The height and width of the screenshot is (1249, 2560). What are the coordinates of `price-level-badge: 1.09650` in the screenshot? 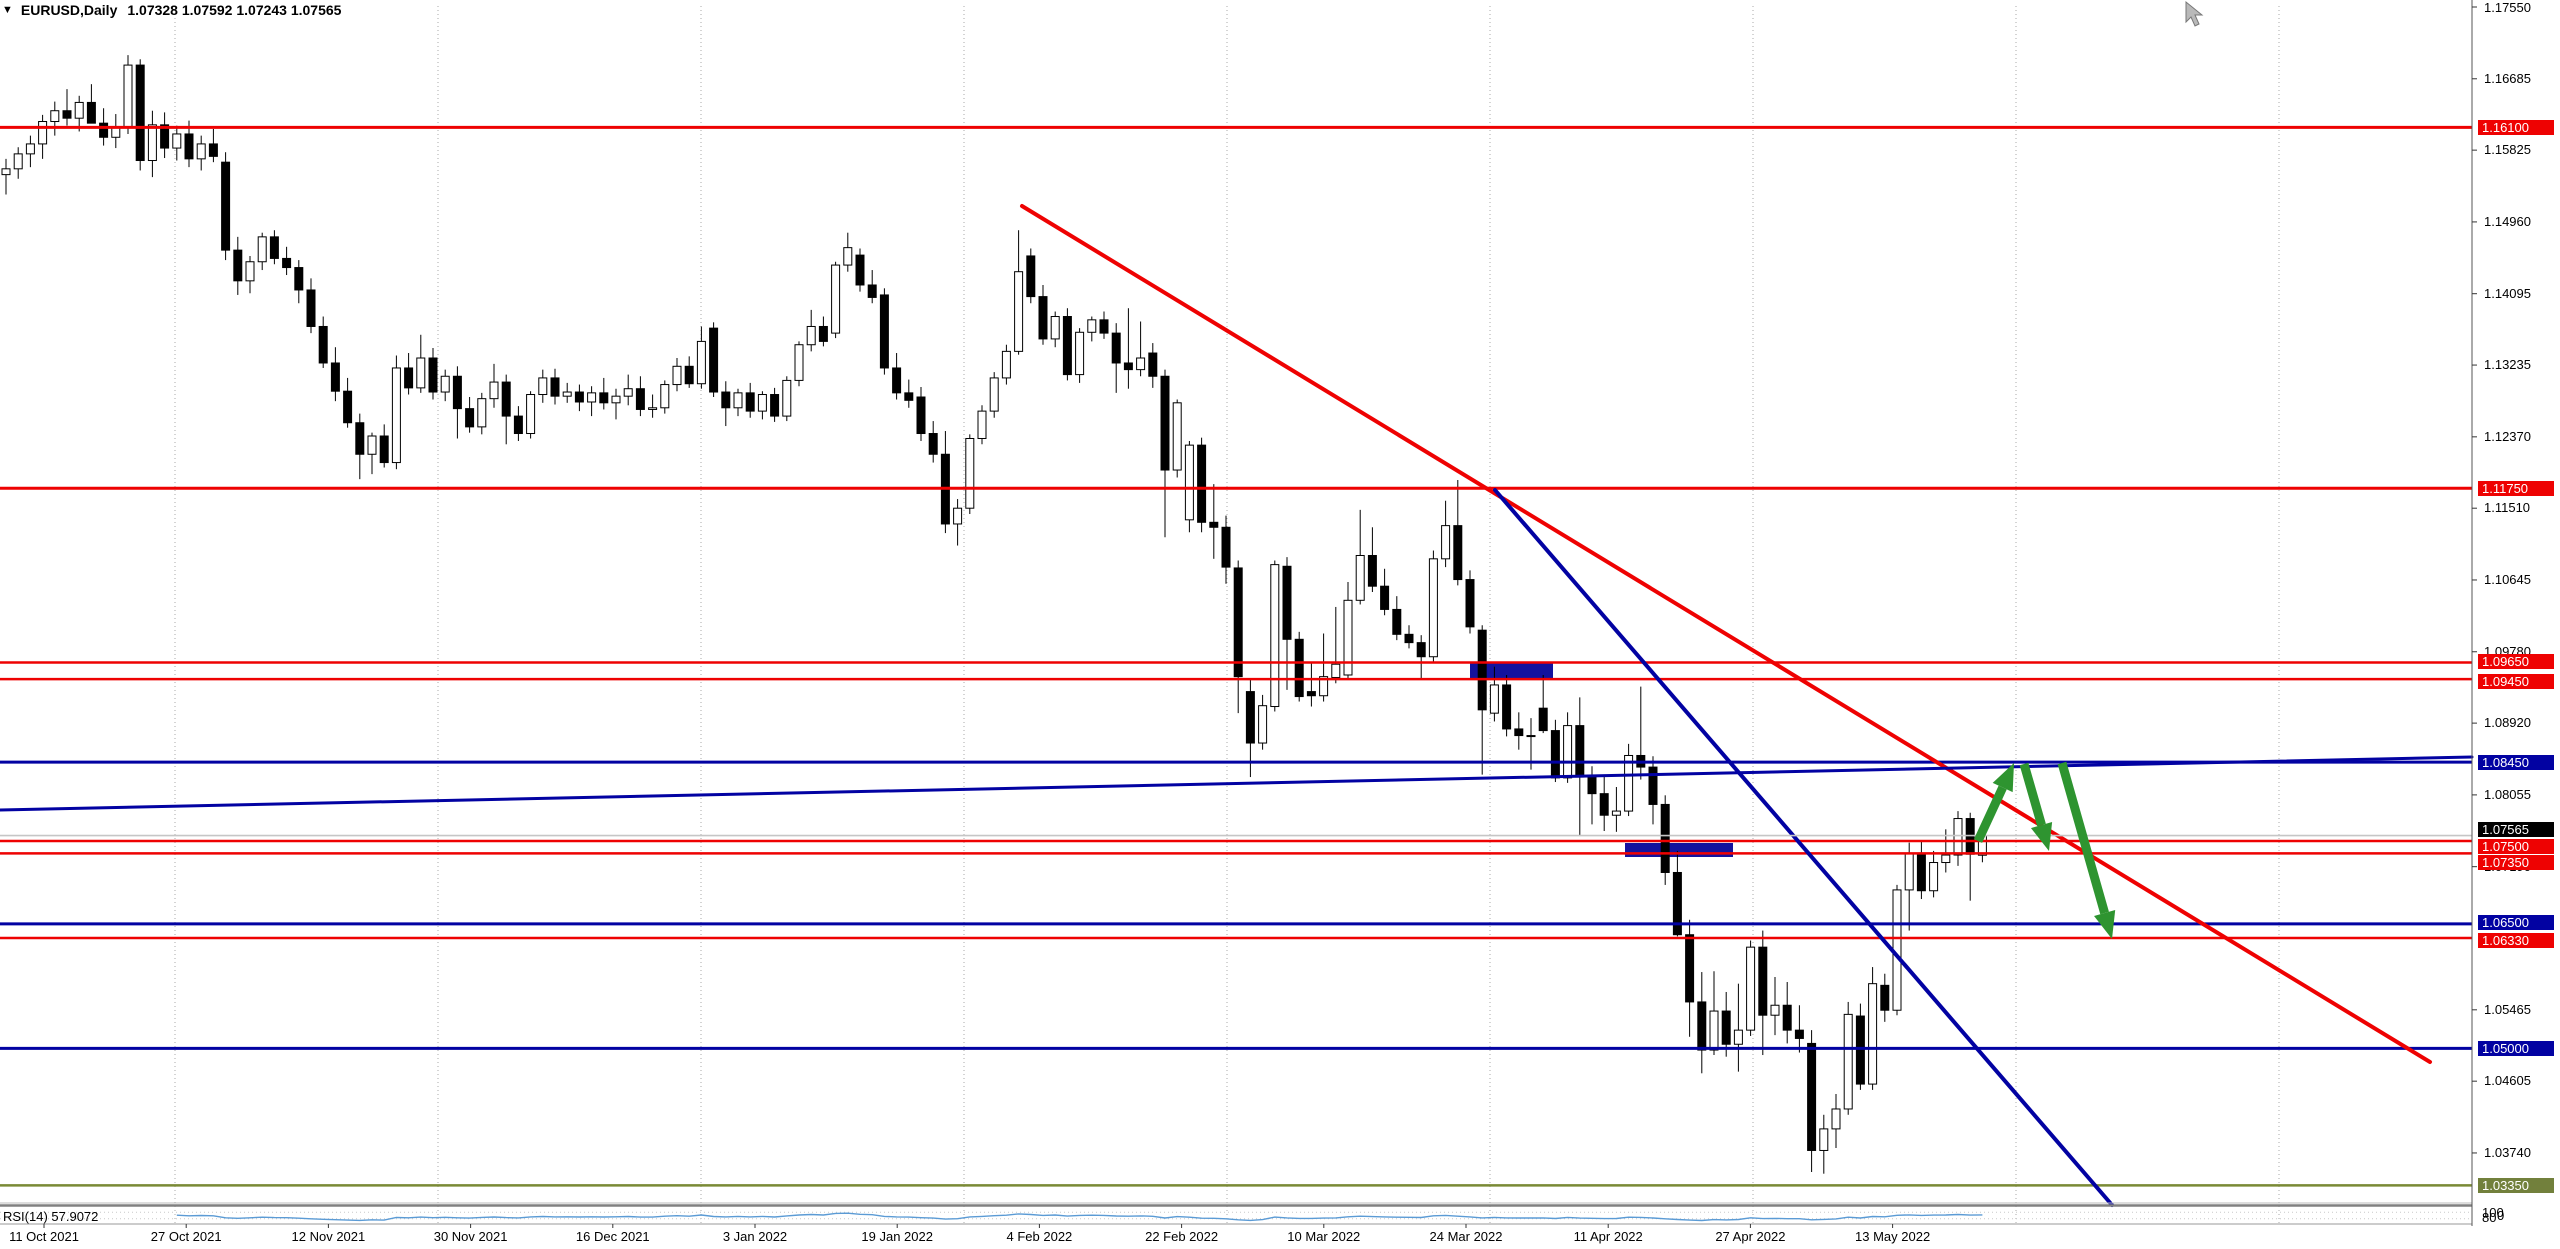 It's located at (2516, 662).